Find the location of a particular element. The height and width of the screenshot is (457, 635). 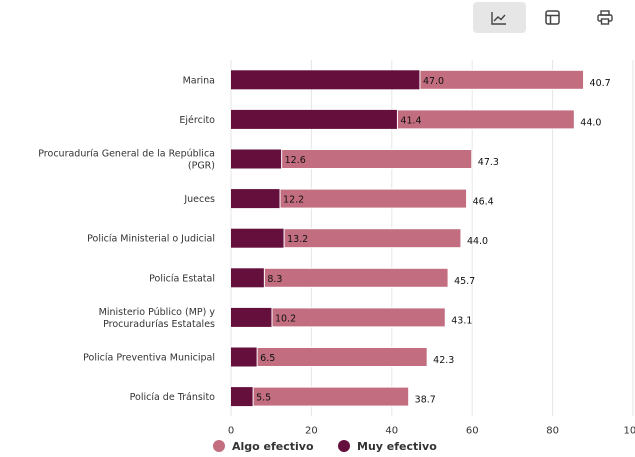

value-label-algo: 46.4 is located at coordinates (483, 202).